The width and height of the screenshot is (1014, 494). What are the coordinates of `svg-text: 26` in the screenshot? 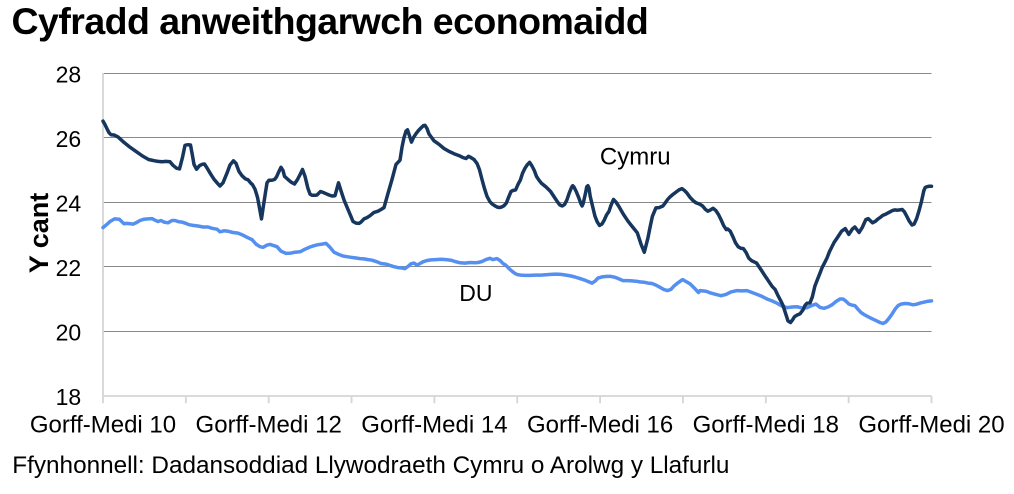 It's located at (69, 139).